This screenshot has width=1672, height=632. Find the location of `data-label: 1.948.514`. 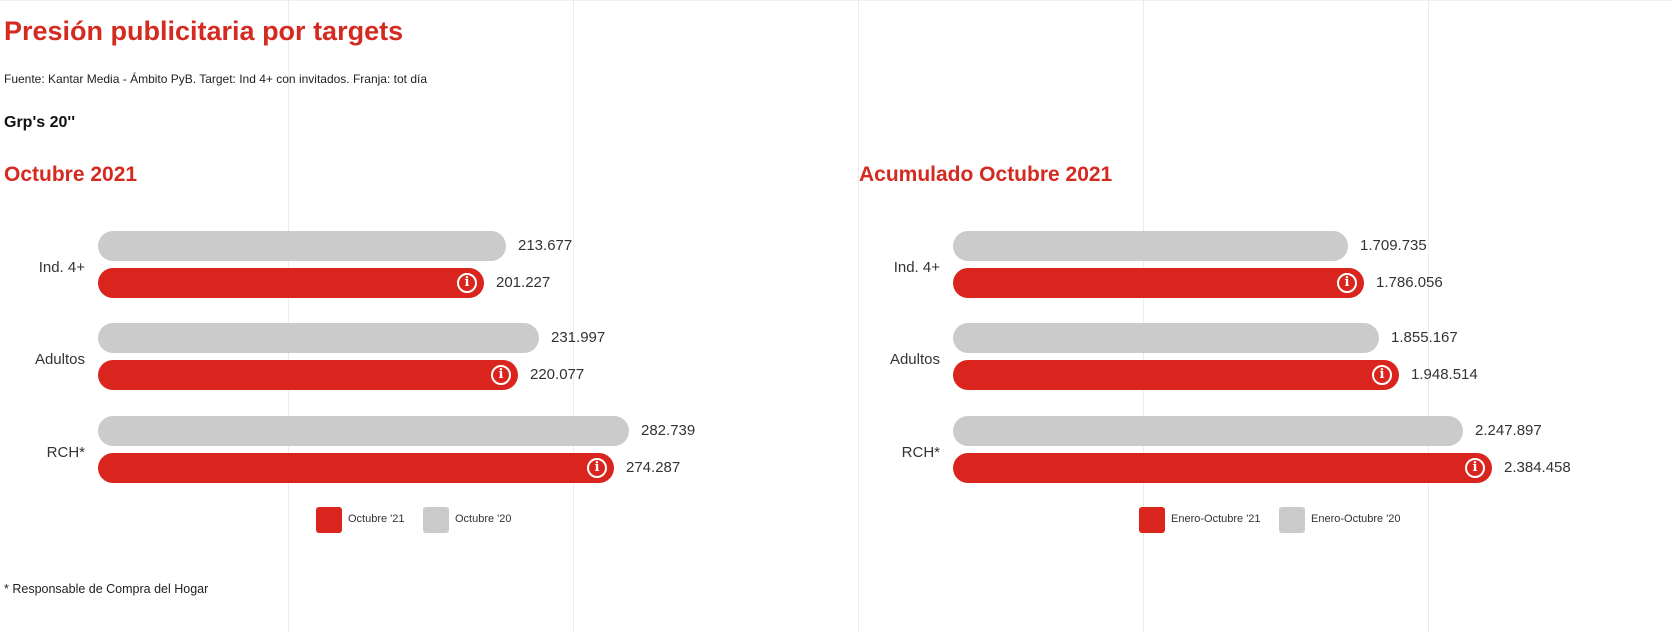

data-label: 1.948.514 is located at coordinates (1444, 374).